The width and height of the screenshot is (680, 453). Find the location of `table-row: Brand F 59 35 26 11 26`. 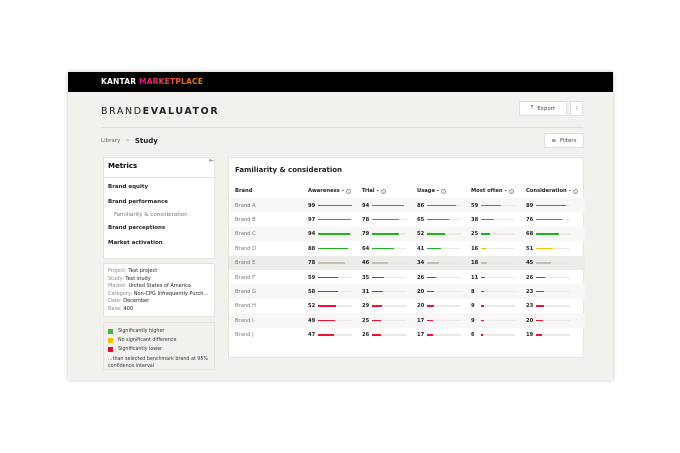

table-row: Brand F 59 35 26 11 26 is located at coordinates (407, 277).